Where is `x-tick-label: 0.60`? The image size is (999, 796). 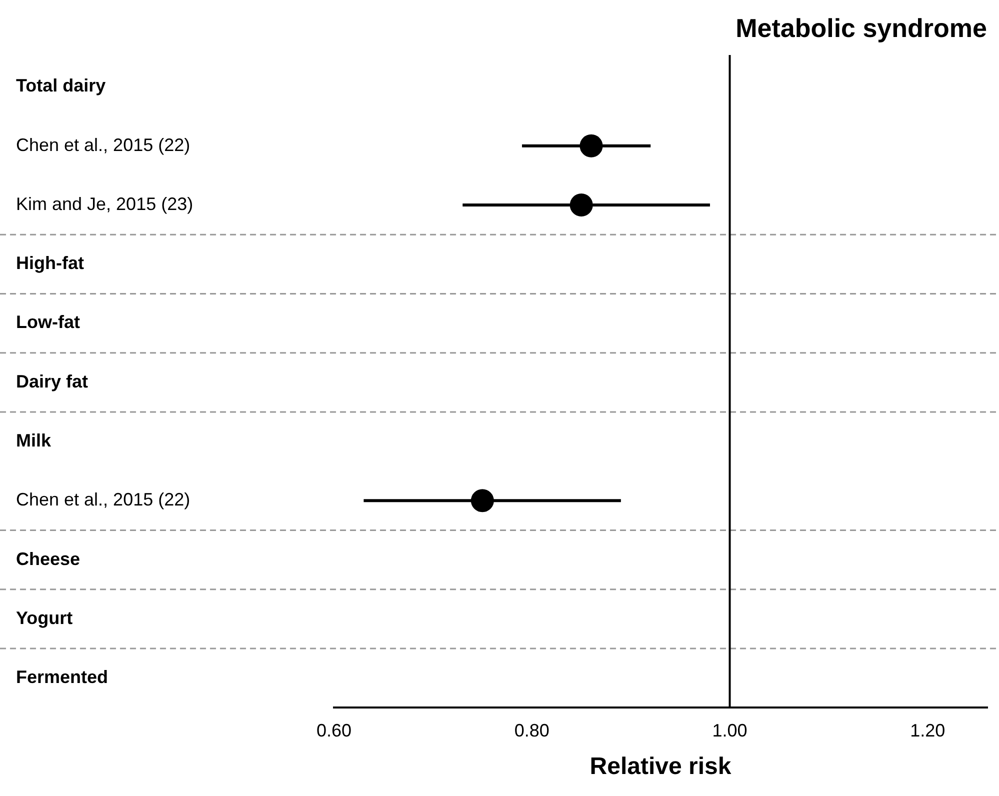 x-tick-label: 0.60 is located at coordinates (334, 730).